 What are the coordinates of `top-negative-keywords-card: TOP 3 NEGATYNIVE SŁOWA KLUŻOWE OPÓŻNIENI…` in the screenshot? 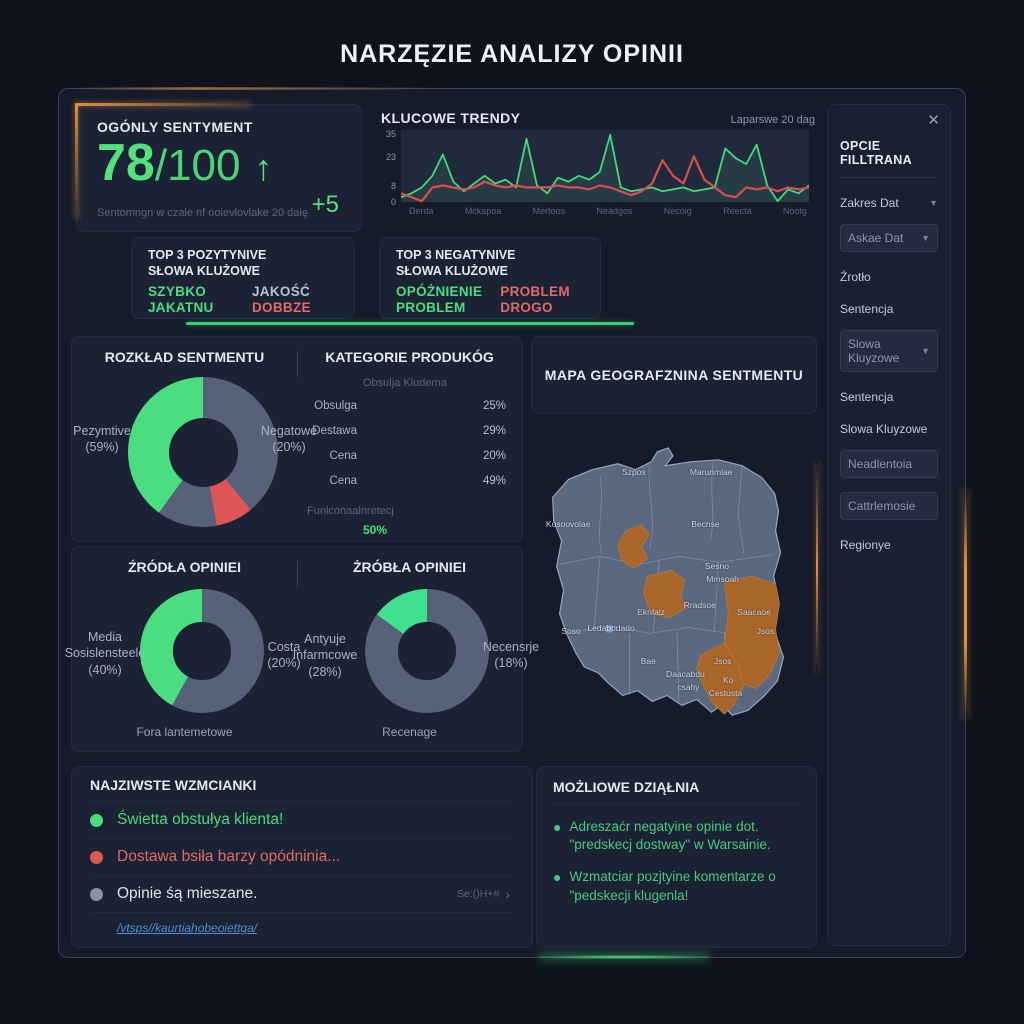 It's located at (490, 278).